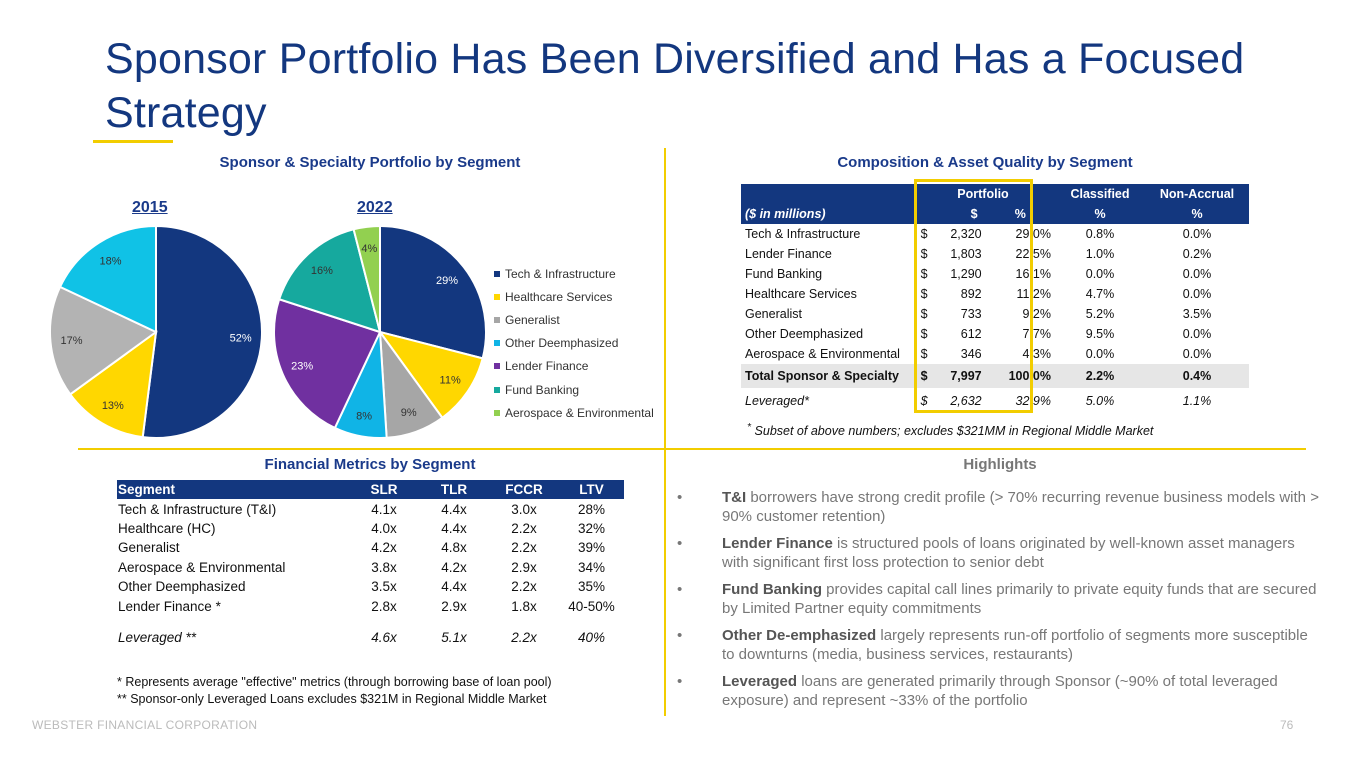  What do you see at coordinates (1197, 214) in the screenshot?
I see `nonaccrual-pct-header: %` at bounding box center [1197, 214].